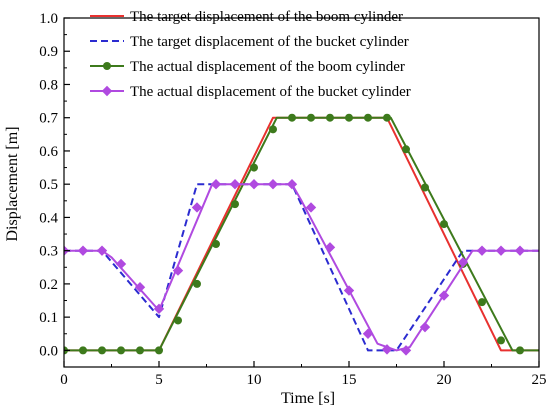 The image size is (550, 413). I want to click on y-tick-label: 0.5, so click(48, 185).